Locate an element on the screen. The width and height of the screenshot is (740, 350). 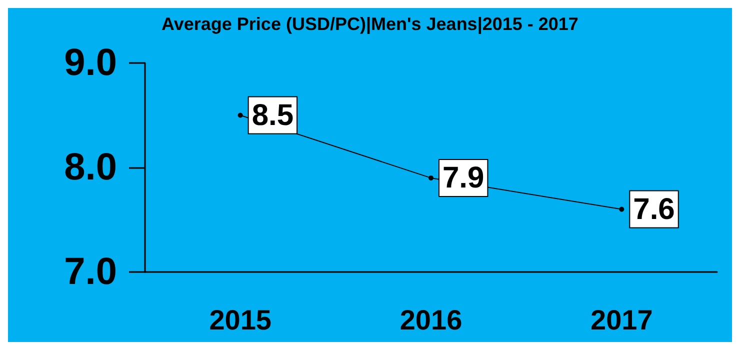
data-label: 8.5 is located at coordinates (273, 115).